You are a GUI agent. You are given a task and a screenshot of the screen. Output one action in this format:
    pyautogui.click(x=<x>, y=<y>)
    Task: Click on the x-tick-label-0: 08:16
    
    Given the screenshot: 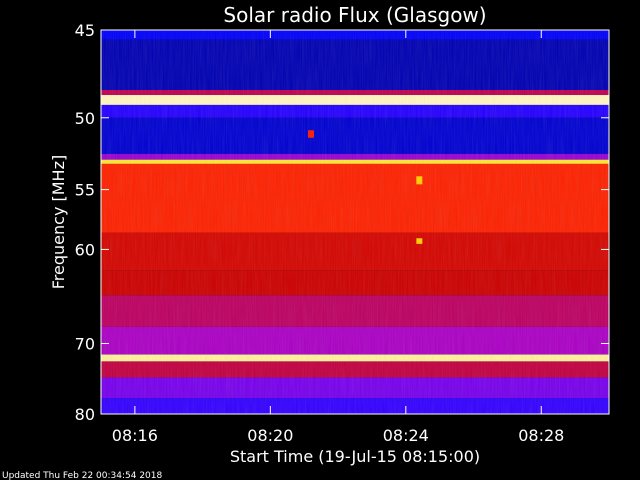 What is the action you would take?
    pyautogui.click(x=135, y=435)
    